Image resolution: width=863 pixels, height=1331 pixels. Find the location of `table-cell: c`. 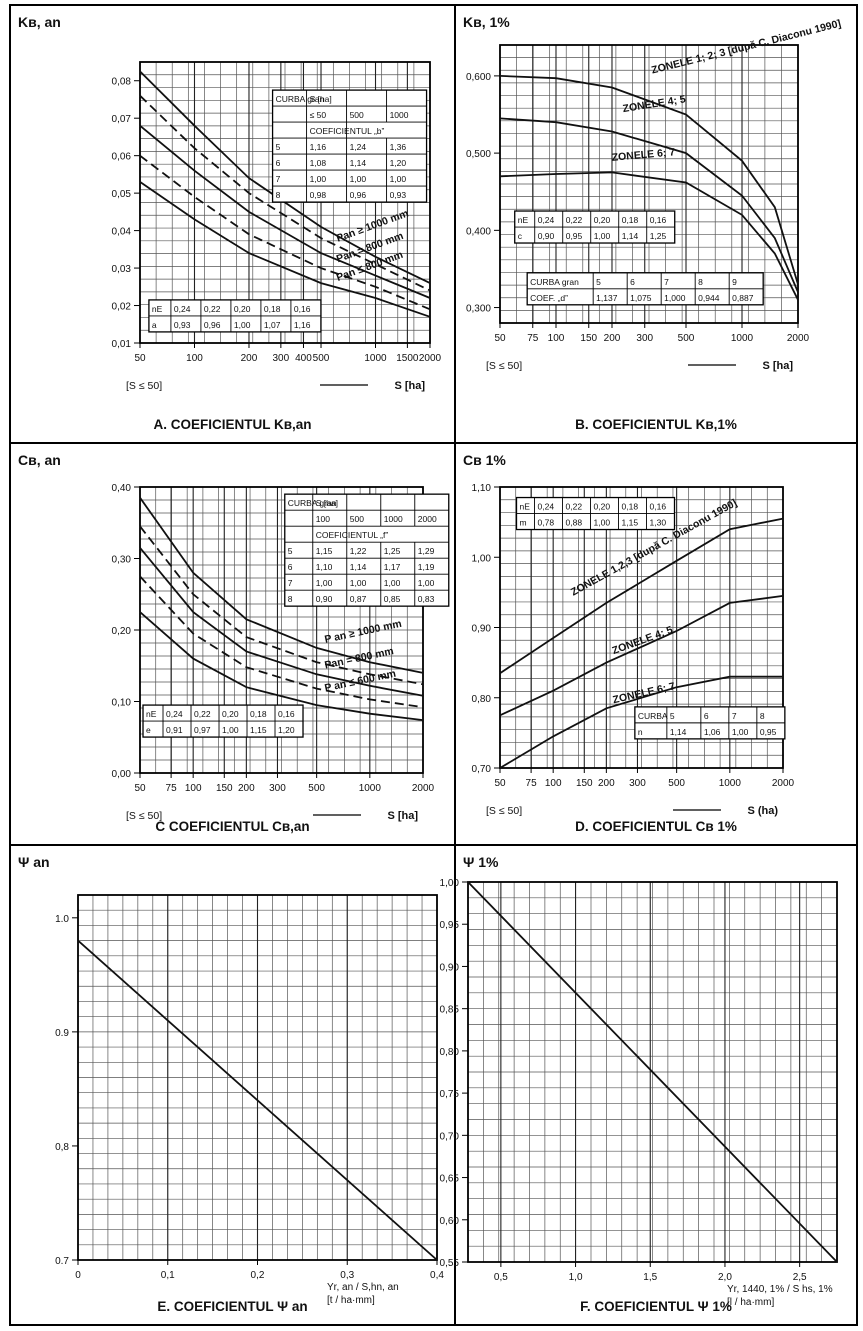

table-cell: c is located at coordinates (520, 236).